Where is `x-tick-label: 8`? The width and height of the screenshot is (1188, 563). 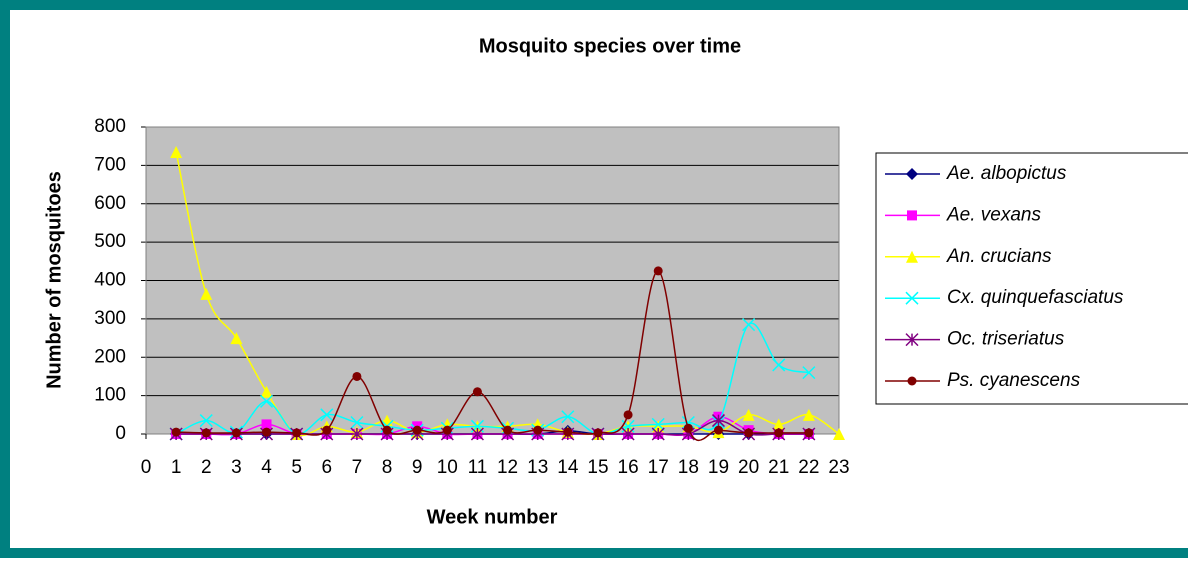 x-tick-label: 8 is located at coordinates (387, 467).